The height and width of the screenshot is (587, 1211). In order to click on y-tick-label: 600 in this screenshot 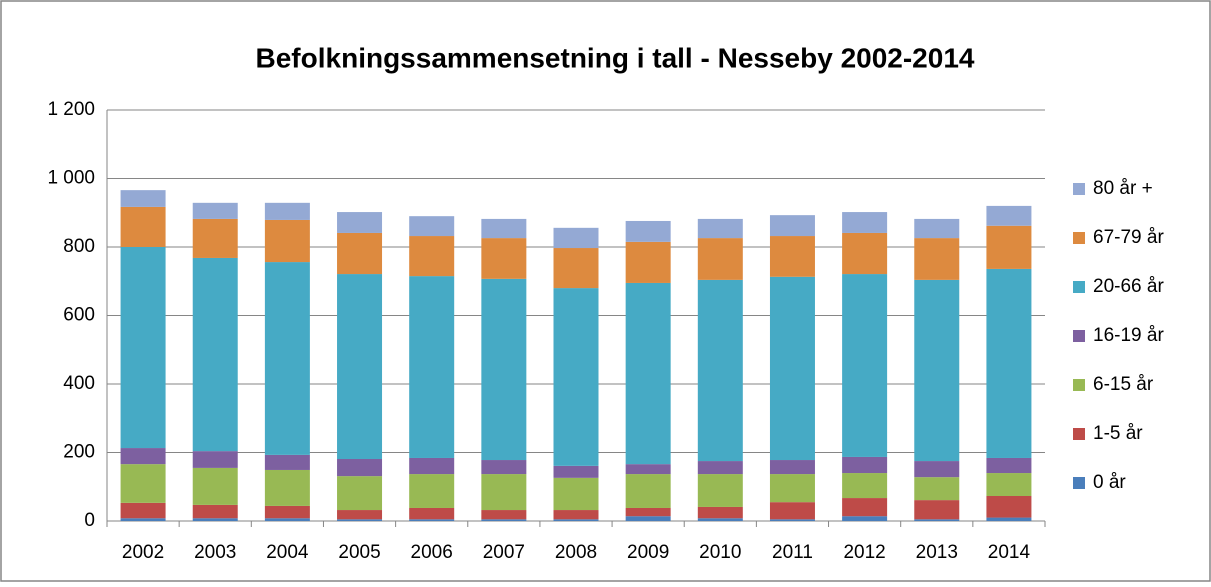, I will do `click(79, 315)`.